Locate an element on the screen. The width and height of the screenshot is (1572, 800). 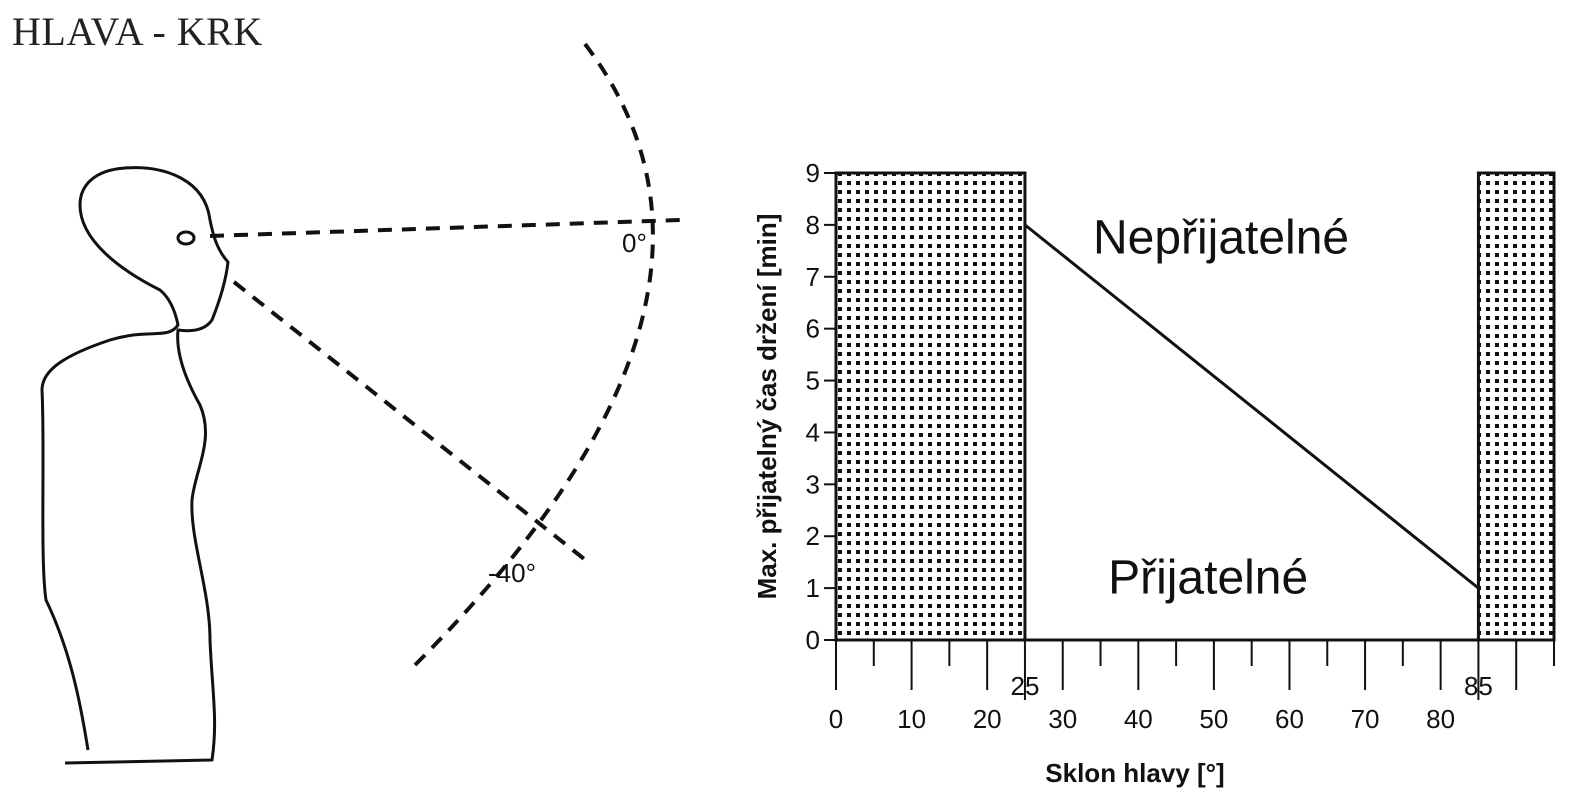
x-tick-label: 30 is located at coordinates (1062, 719).